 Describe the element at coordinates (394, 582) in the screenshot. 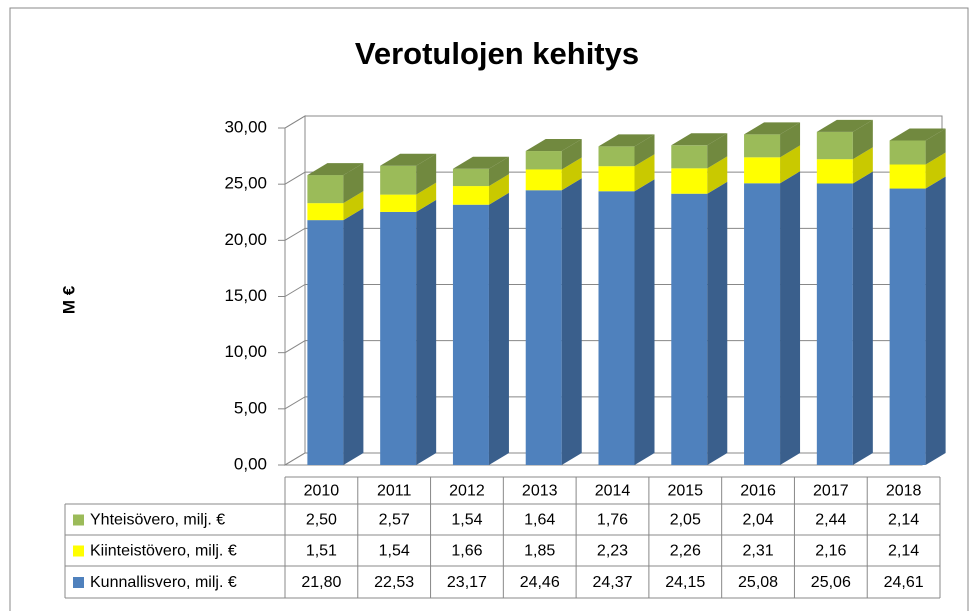

I see `table-value: 22,53` at that location.